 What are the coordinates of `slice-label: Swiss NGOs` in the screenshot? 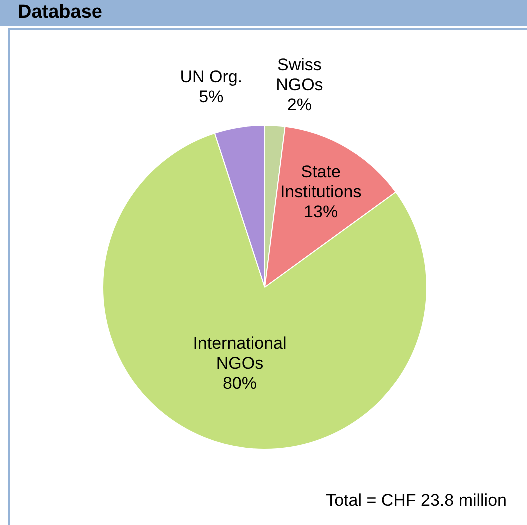 It's located at (300, 75).